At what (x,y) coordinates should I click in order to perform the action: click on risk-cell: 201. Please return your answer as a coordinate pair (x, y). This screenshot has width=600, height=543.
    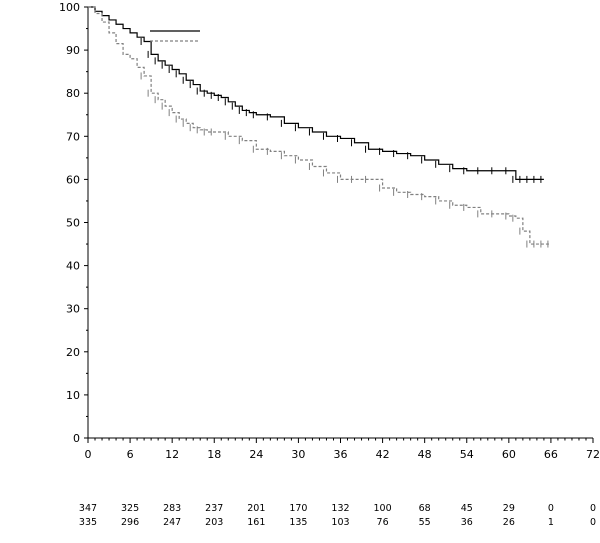
    Looking at the image, I should click on (256, 508).